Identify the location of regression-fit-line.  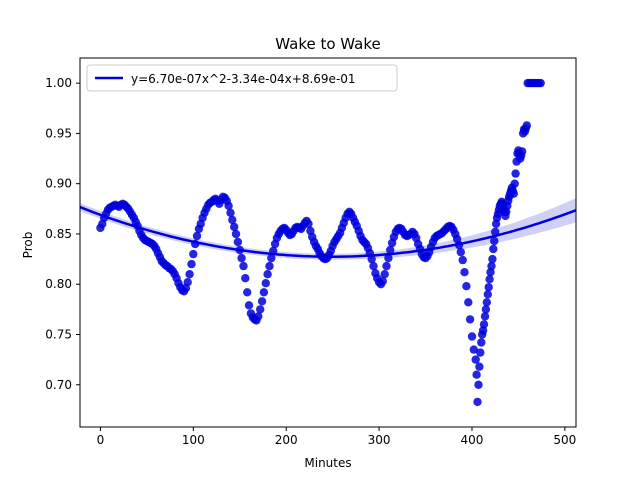
(328, 231).